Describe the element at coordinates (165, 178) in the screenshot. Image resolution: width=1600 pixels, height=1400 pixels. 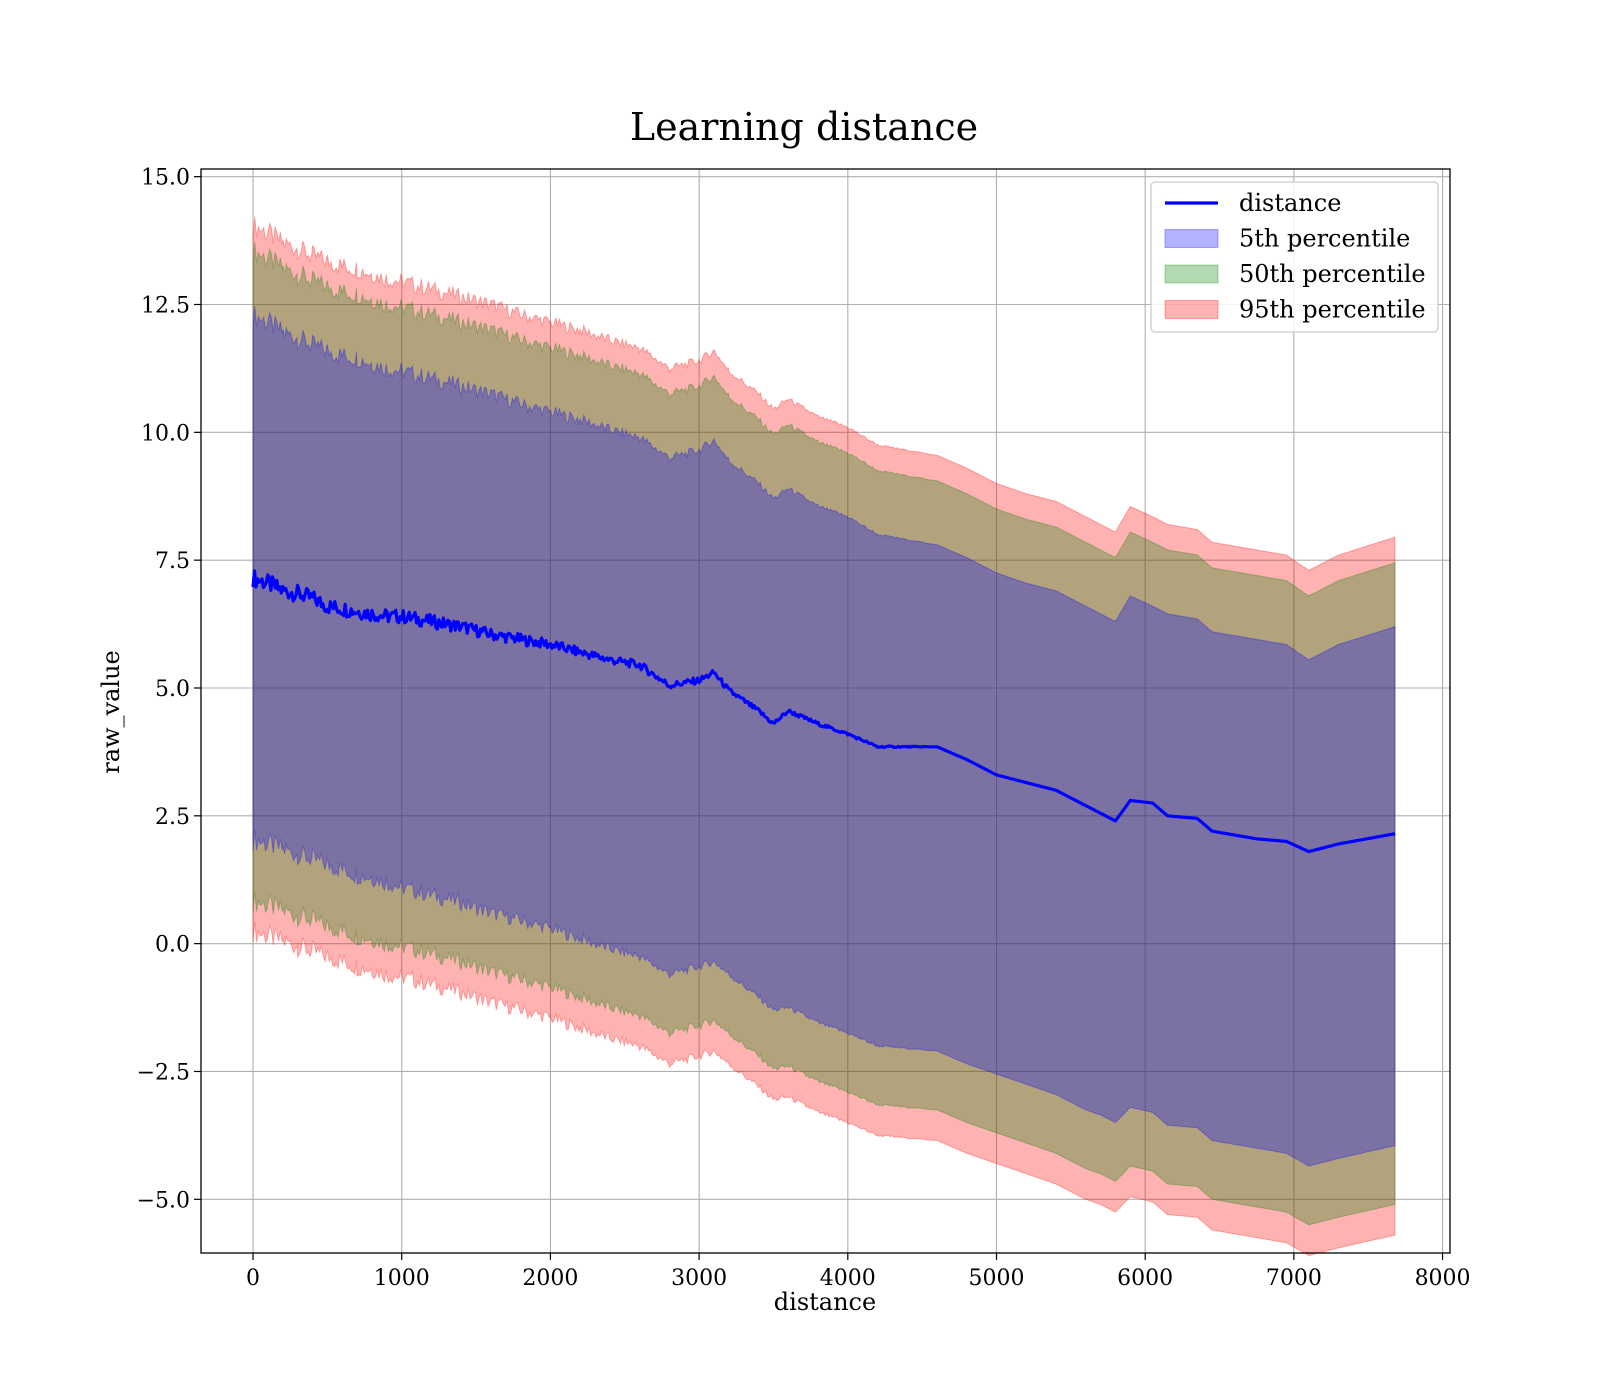
I see `y-tick-label: 15.0` at that location.